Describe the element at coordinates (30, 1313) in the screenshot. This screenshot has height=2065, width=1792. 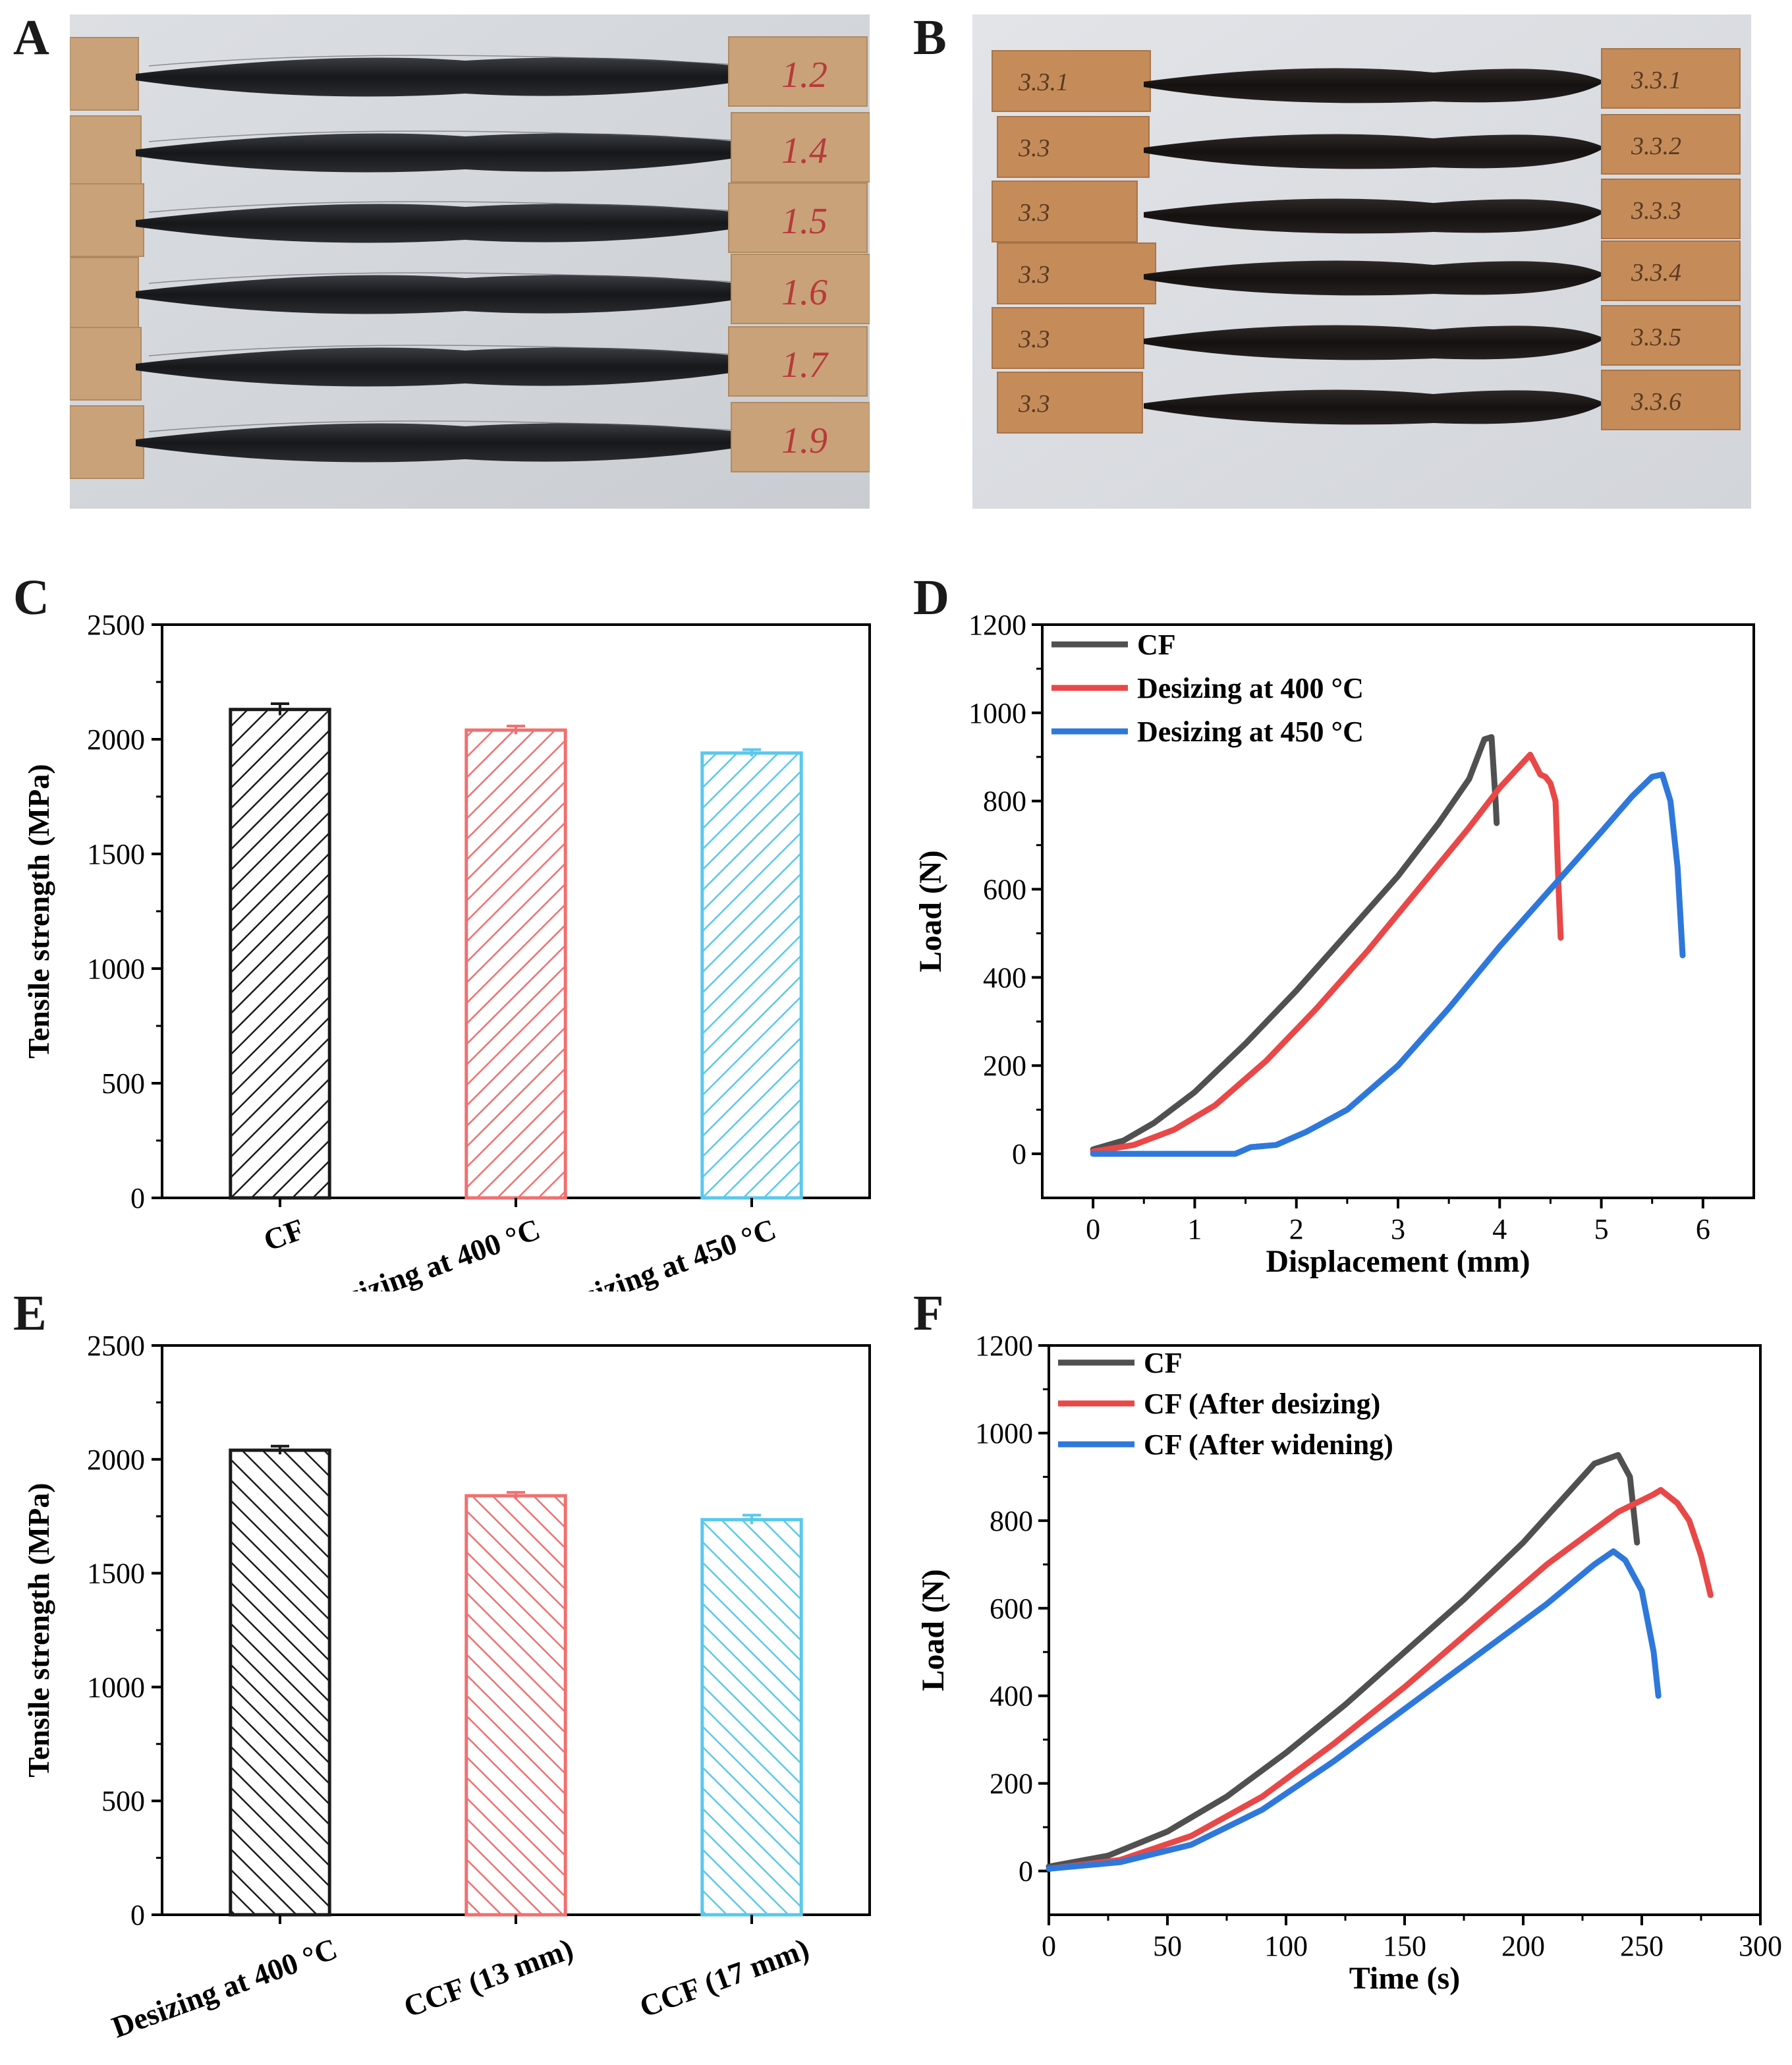
I see `panel-label-e: E` at that location.